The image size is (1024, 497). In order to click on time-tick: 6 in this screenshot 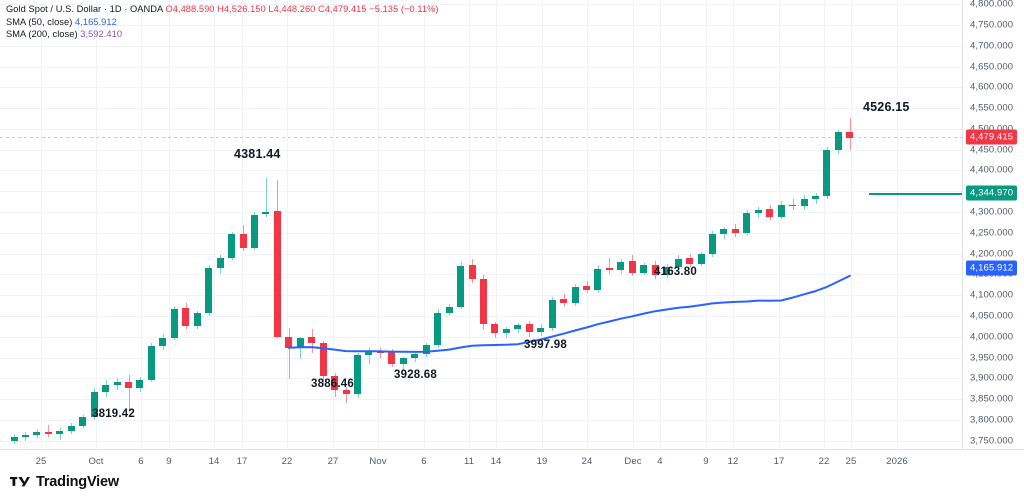, I will do `click(424, 461)`.